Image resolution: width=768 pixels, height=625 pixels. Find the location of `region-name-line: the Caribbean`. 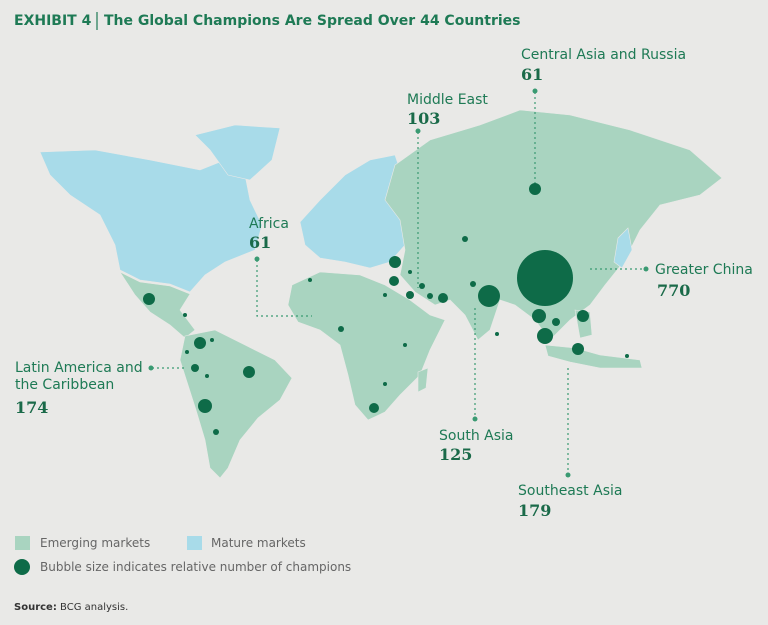

region-name-line: the Caribbean is located at coordinates (64, 385).